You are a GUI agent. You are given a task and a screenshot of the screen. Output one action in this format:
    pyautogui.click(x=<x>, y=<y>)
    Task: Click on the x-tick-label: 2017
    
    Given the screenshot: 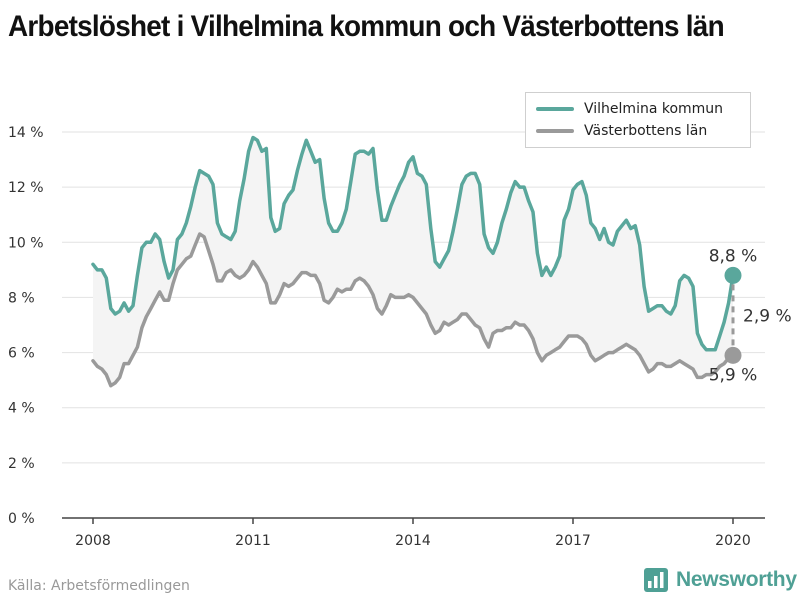 What is the action you would take?
    pyautogui.click(x=573, y=541)
    